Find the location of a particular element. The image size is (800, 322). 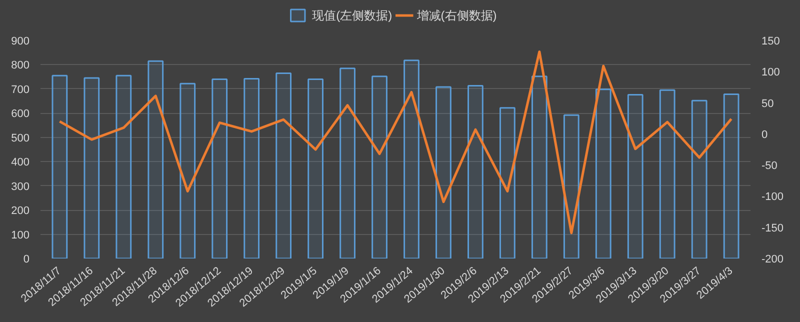

y2-tick-label: -200 is located at coordinates (773, 260).